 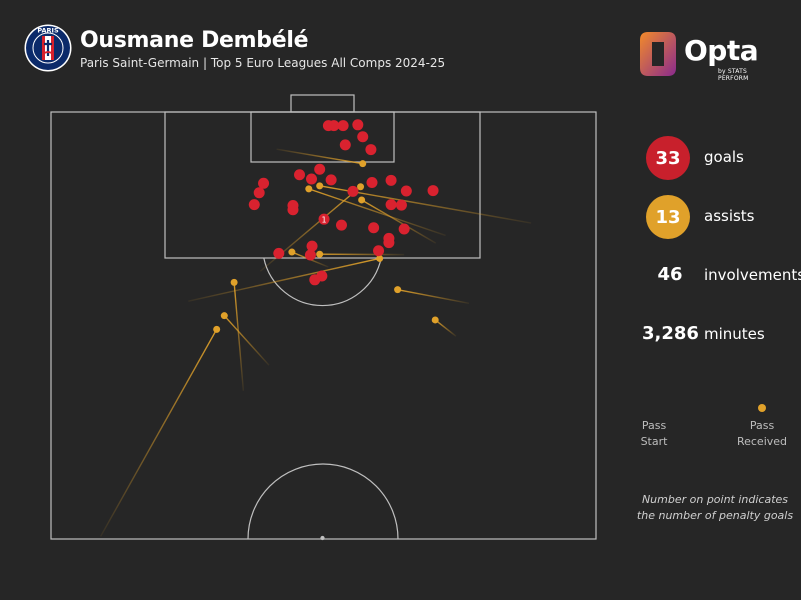 What do you see at coordinates (323, 501) in the screenshot?
I see `center-circle` at bounding box center [323, 501].